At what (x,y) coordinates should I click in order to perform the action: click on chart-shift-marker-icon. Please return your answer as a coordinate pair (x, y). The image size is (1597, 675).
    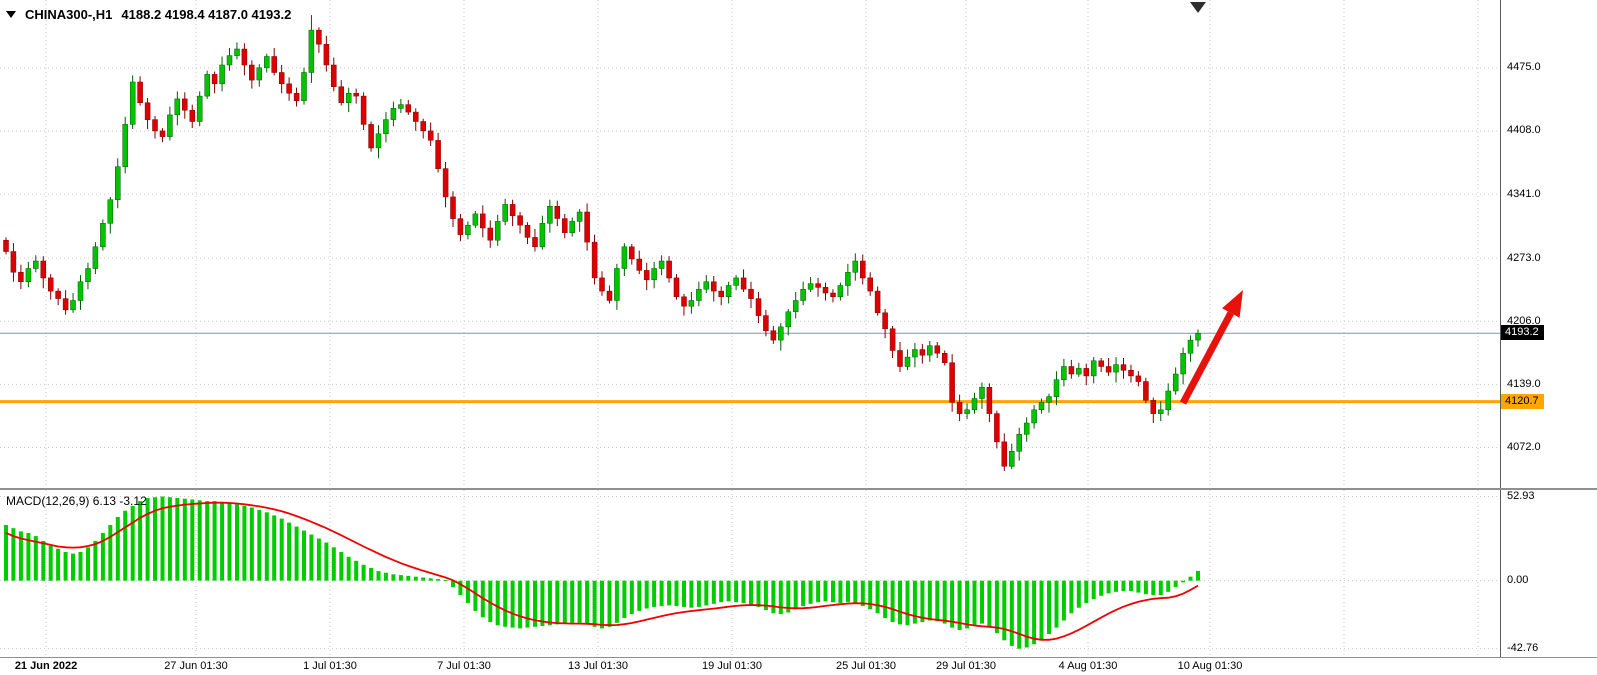
    Looking at the image, I should click on (1198, 7).